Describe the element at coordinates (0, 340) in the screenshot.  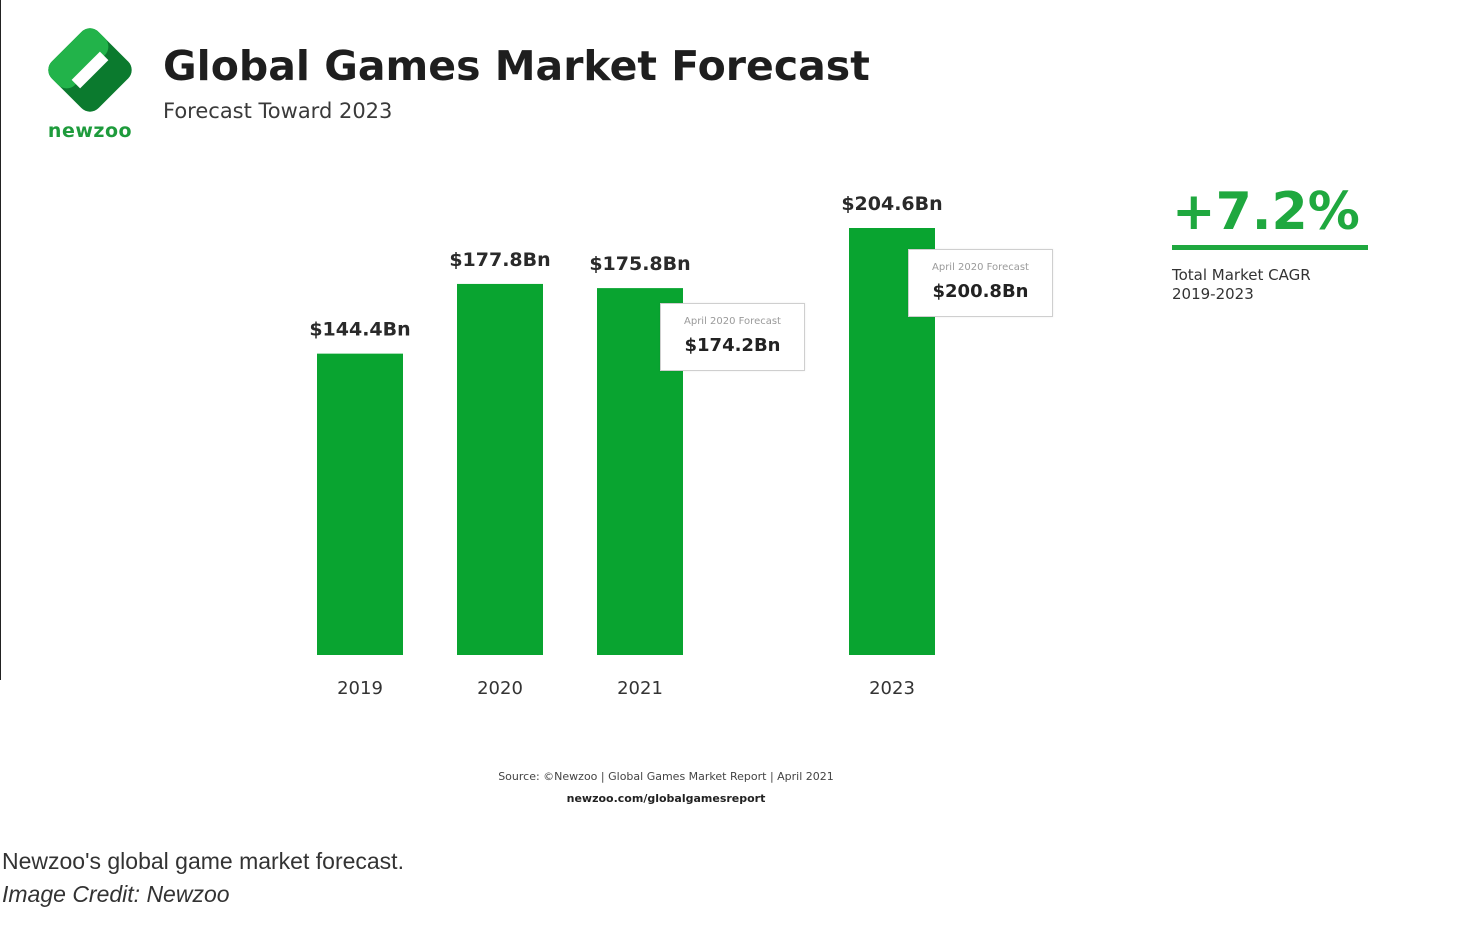
I see `left-border-line` at that location.